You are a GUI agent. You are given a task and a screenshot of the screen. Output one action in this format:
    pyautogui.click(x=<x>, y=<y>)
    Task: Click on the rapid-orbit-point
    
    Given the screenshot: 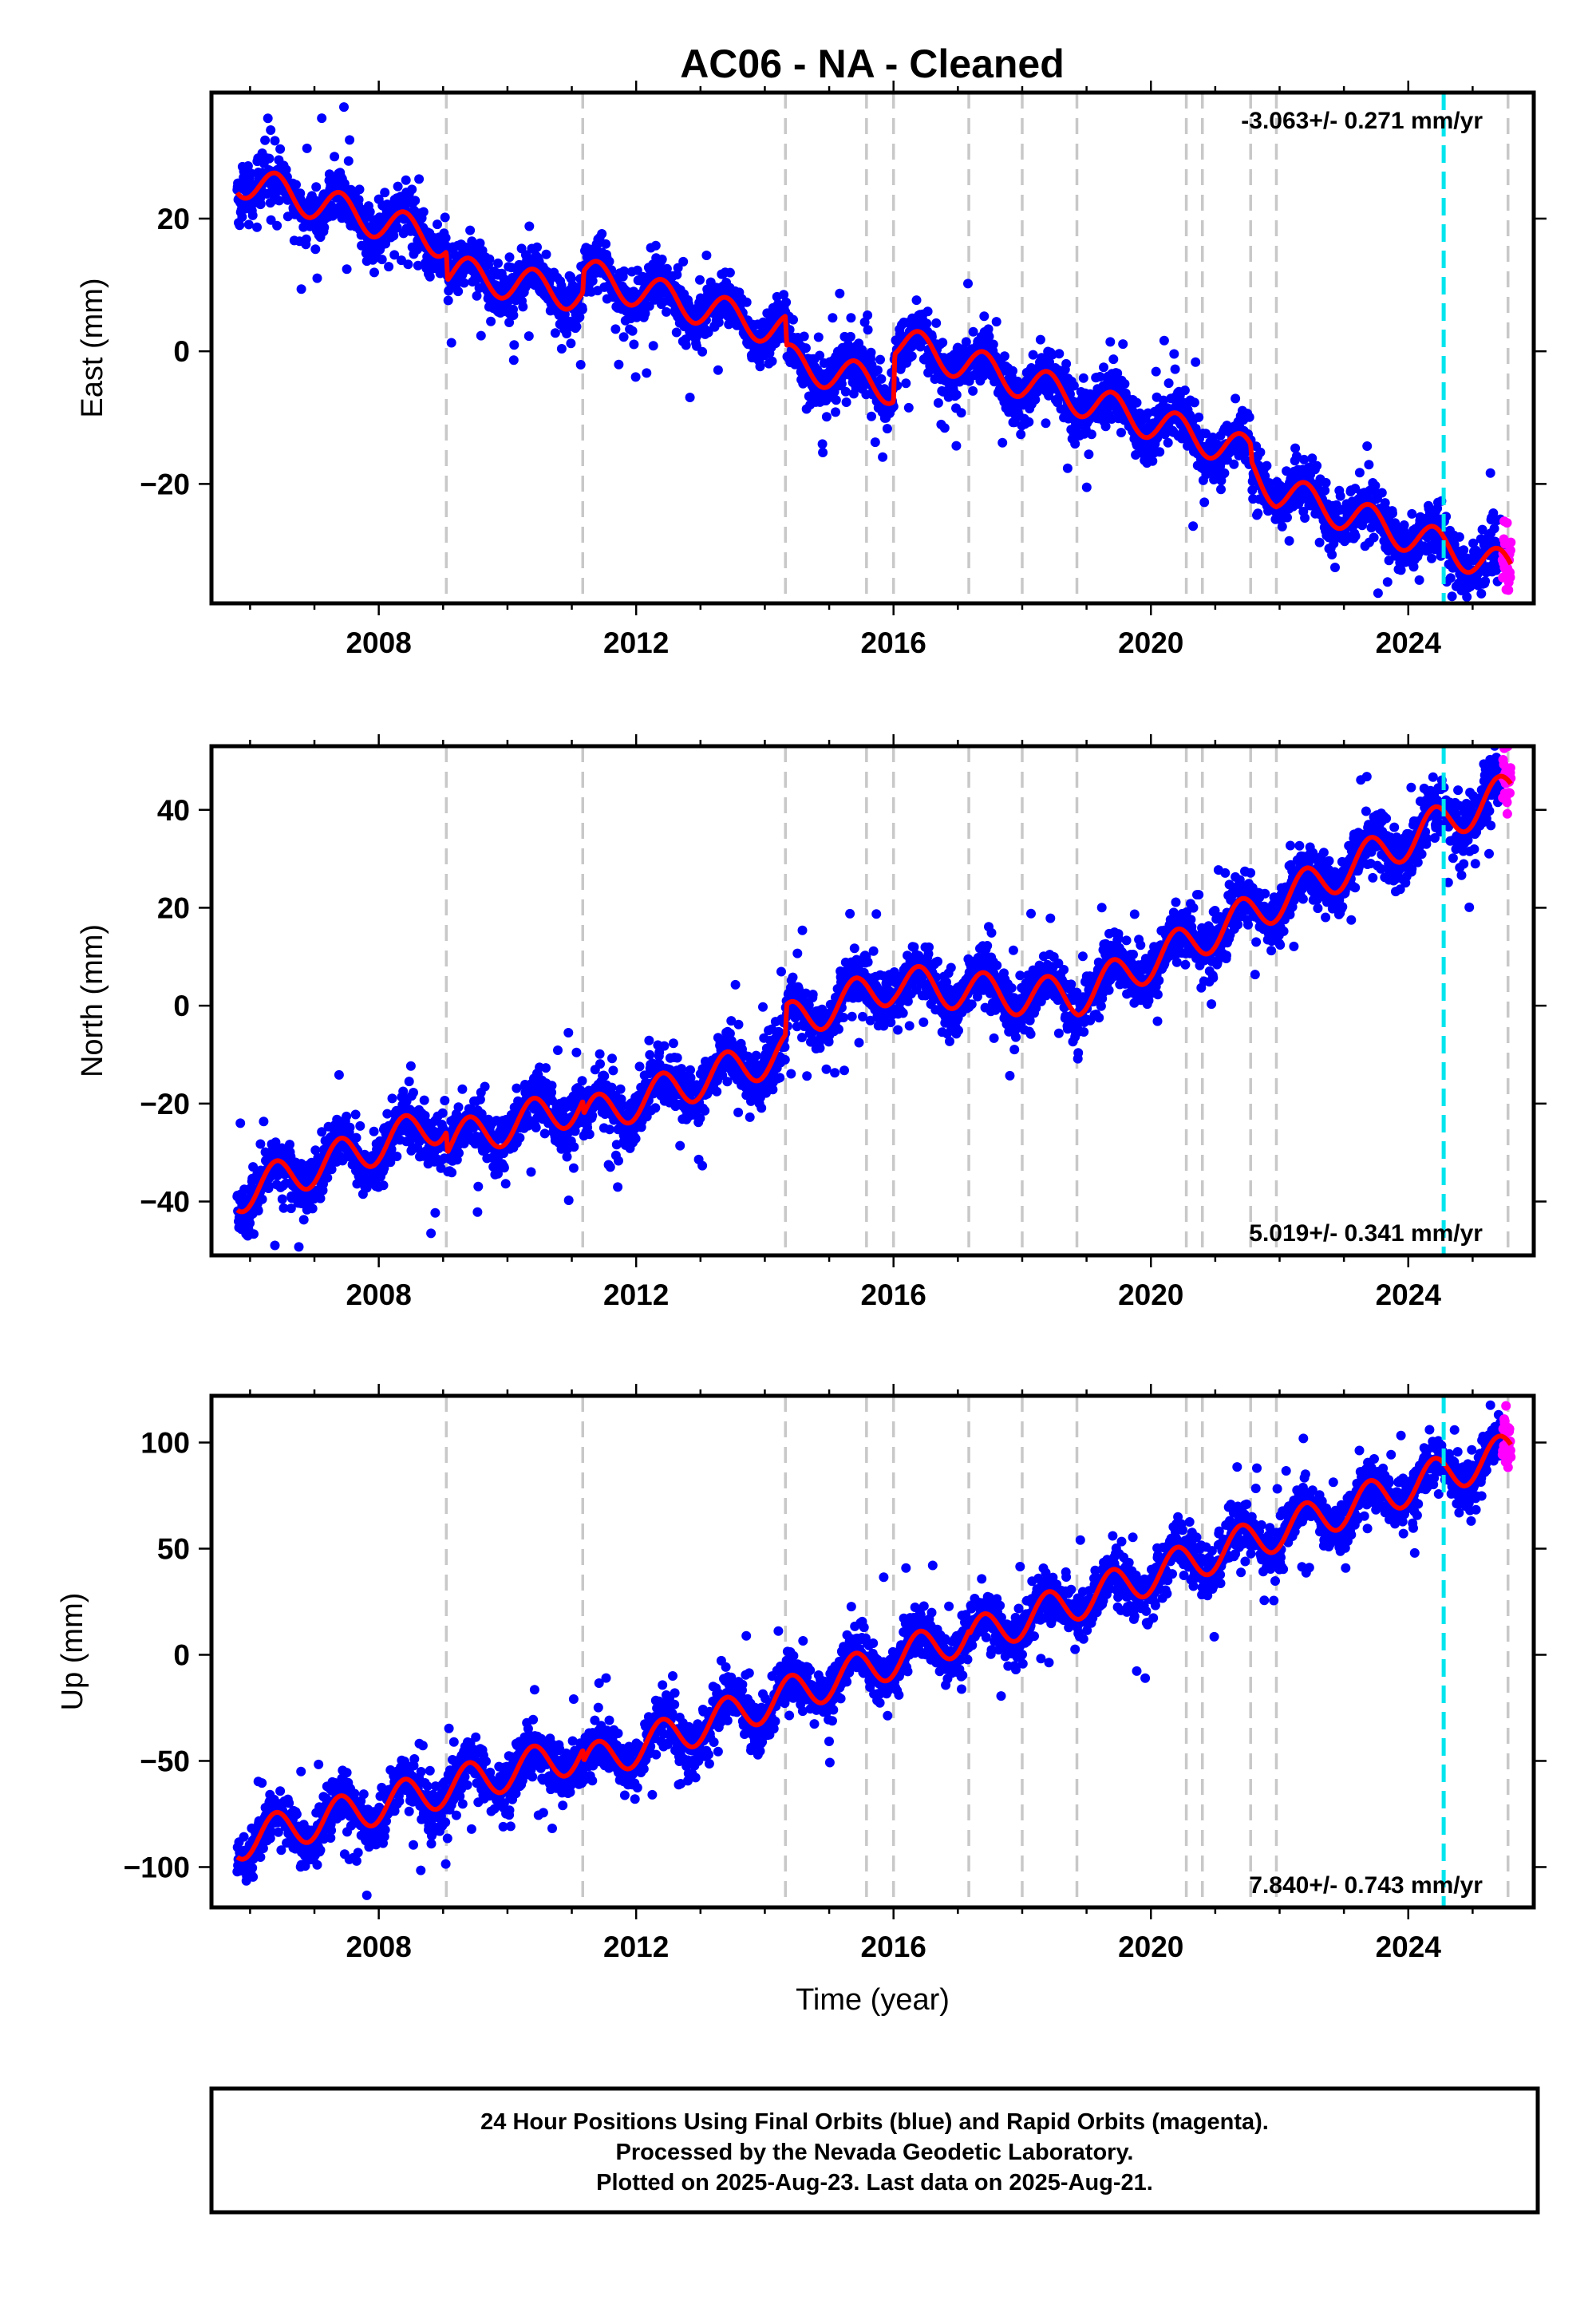 What is the action you would take?
    pyautogui.click(x=1507, y=523)
    